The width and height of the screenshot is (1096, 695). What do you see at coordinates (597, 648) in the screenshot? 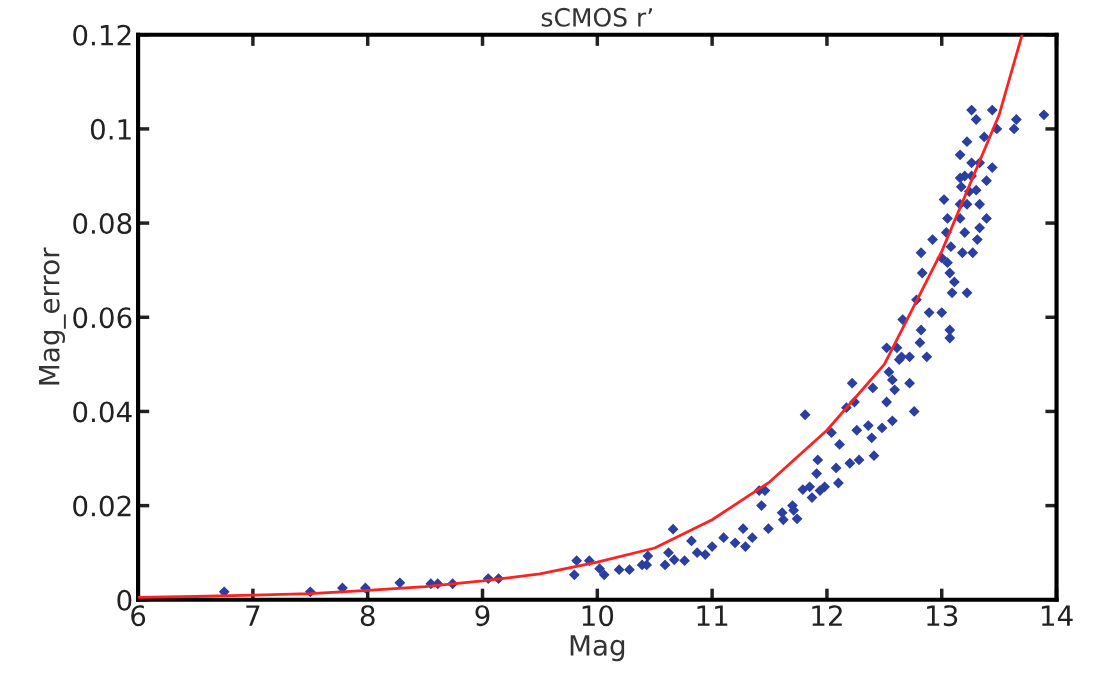
I see `x-axis-title: Mag` at bounding box center [597, 648].